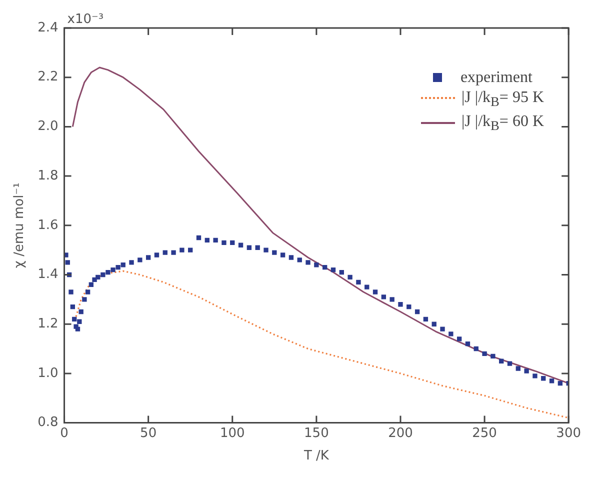  Describe the element at coordinates (496, 77) in the screenshot. I see `legend-label: experiment` at that location.